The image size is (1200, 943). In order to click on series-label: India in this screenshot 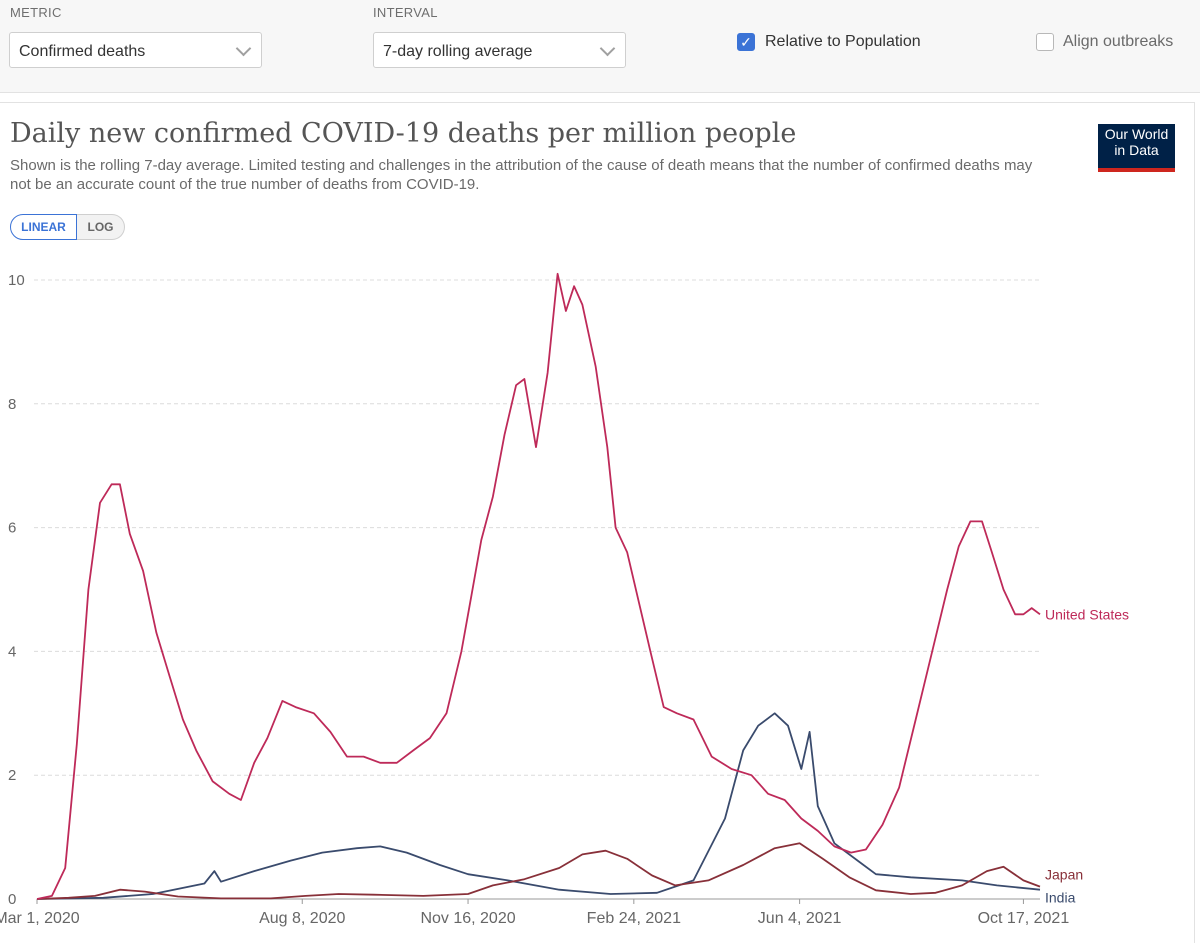, I will do `click(1060, 898)`.